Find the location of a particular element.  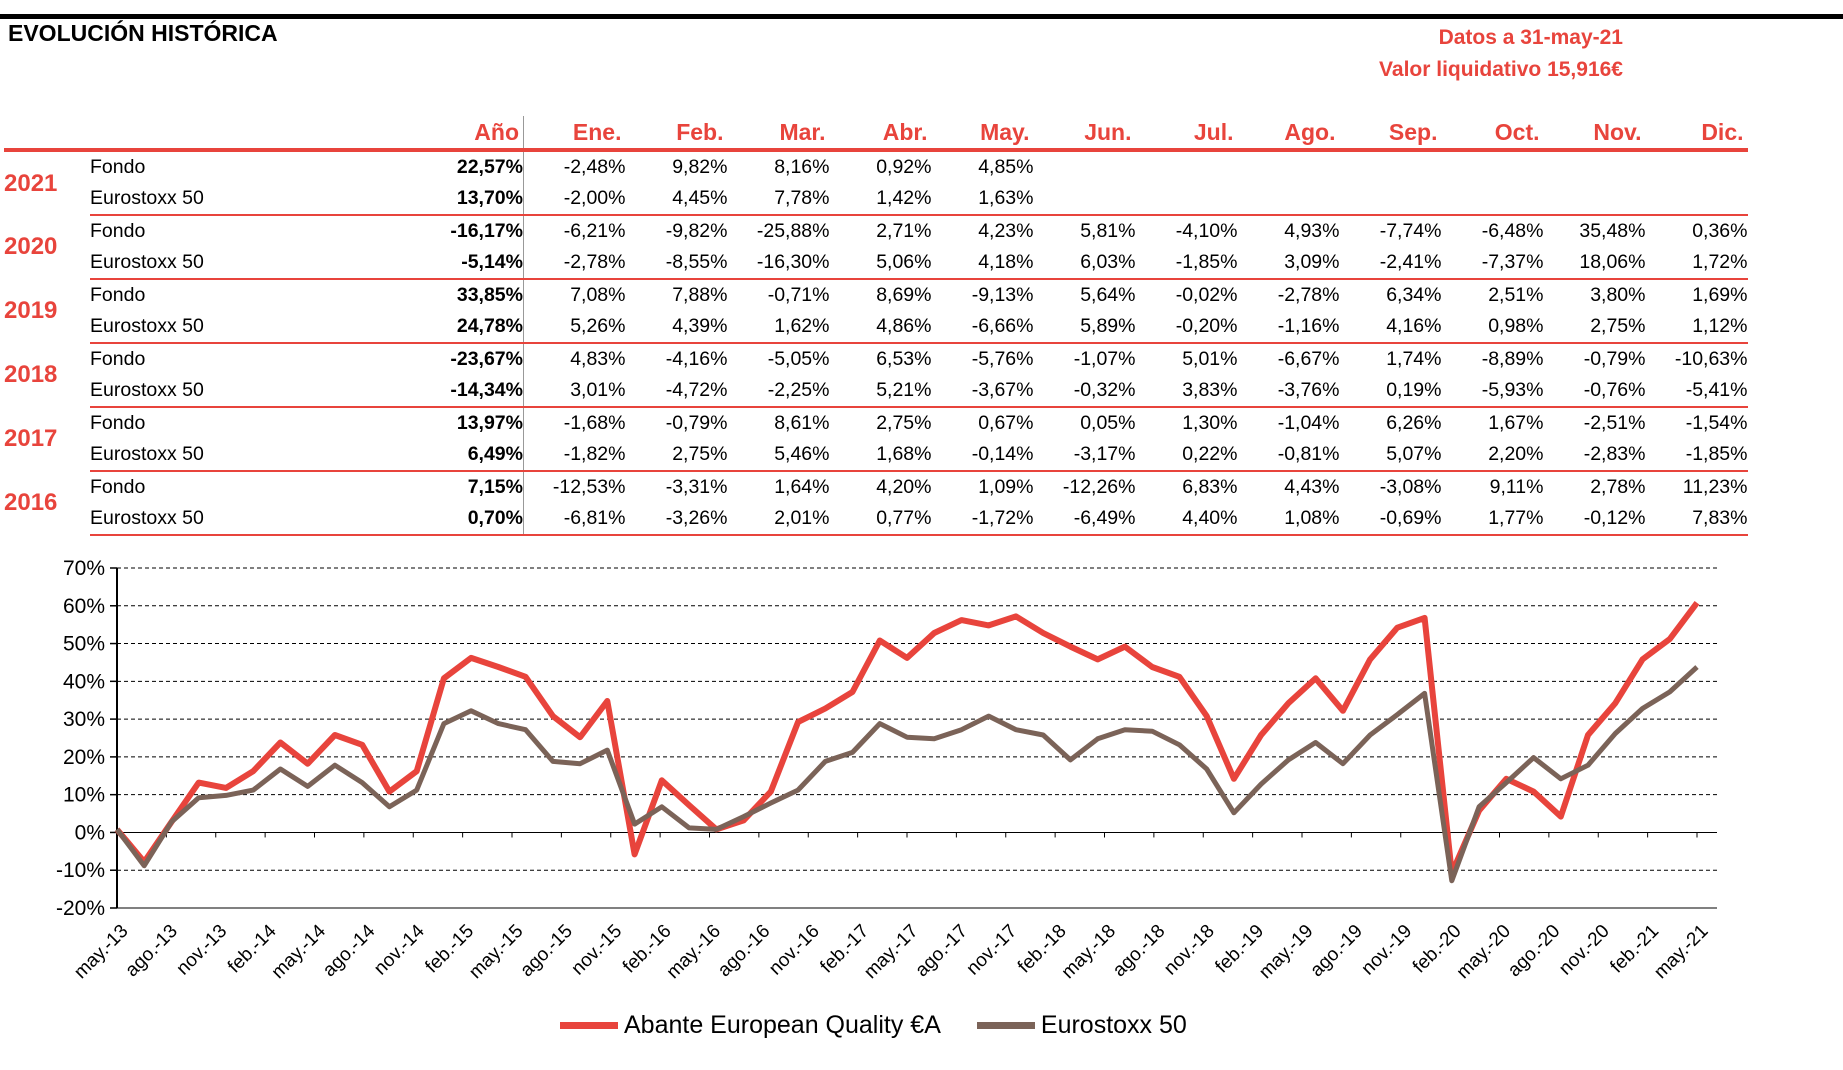

monthly-return: 2,51% is located at coordinates (1516, 295).